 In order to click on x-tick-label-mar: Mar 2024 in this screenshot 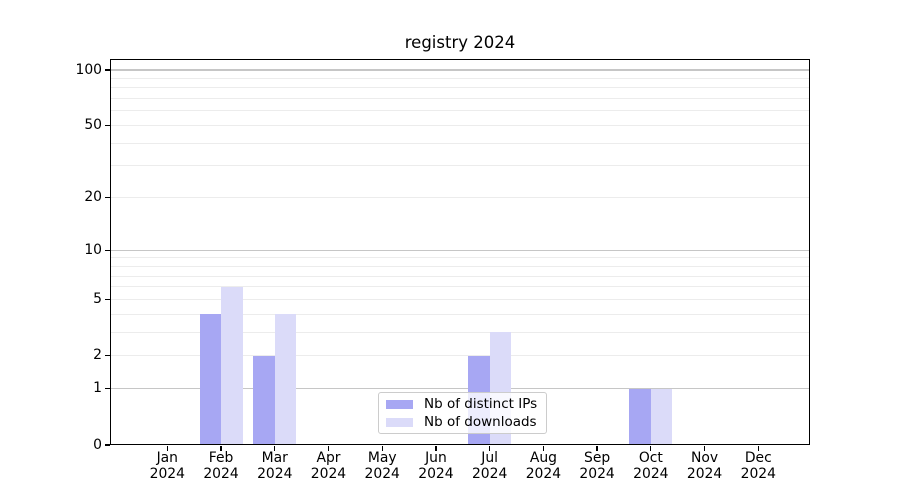, I will do `click(275, 466)`.